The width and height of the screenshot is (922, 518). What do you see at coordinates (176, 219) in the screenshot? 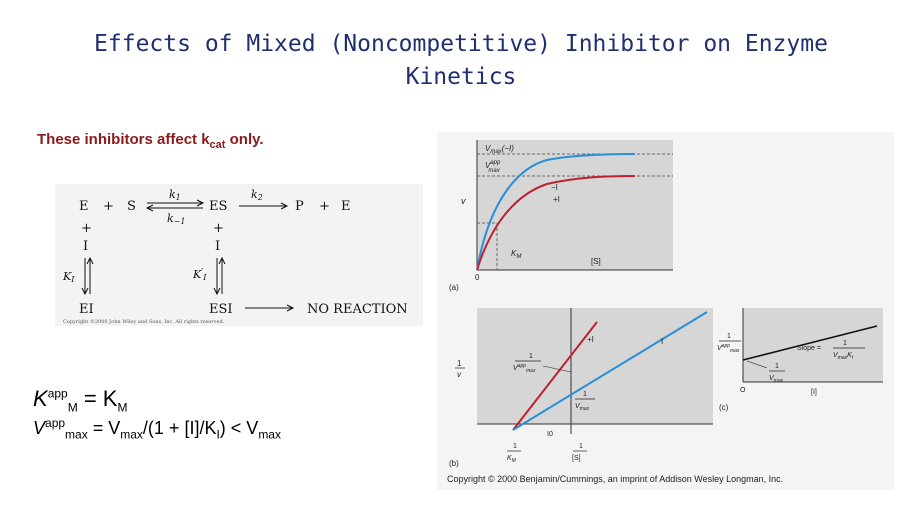
I see `rate-k-minus-1: k−1` at bounding box center [176, 219].